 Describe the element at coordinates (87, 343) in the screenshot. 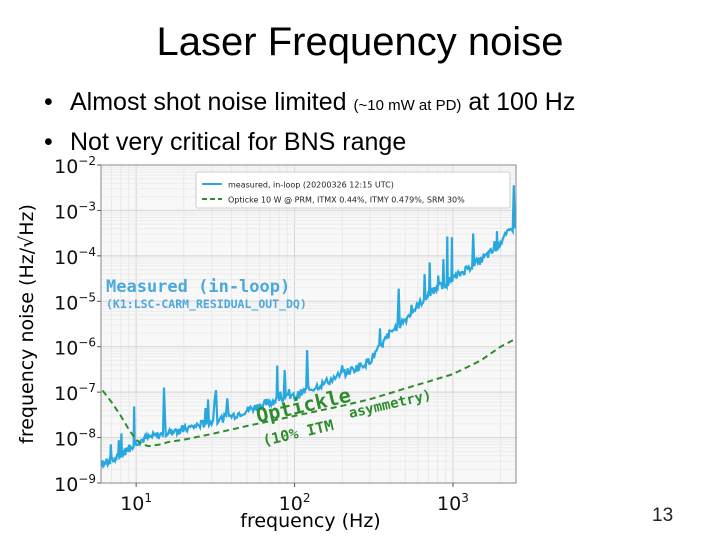

I see `y-tick-label-exponent: −6` at that location.